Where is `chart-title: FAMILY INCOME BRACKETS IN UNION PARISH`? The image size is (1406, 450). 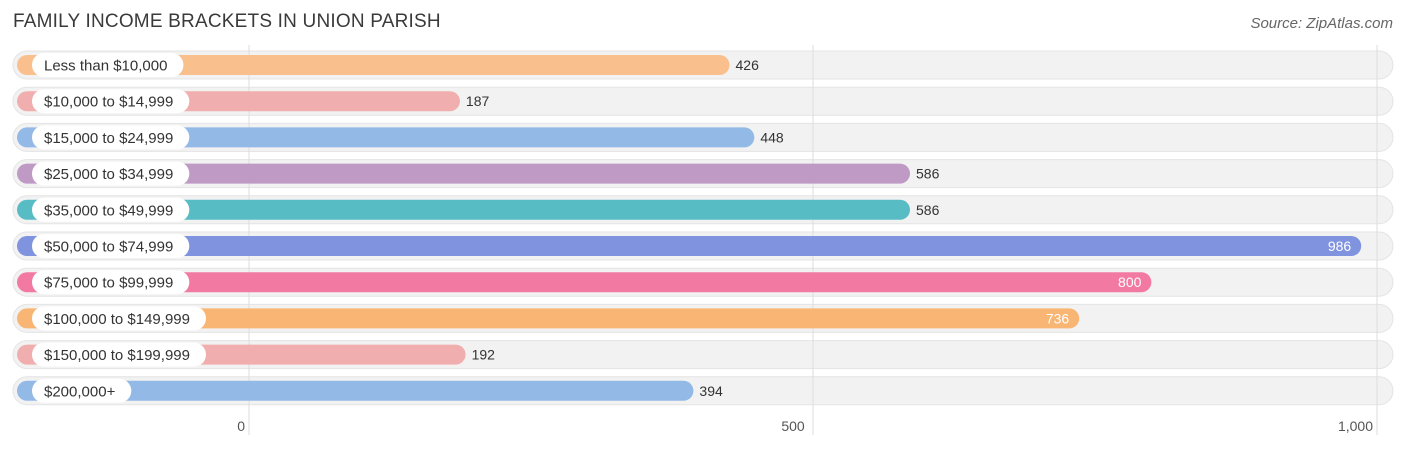
chart-title: FAMILY INCOME BRACKETS IN UNION PARISH is located at coordinates (227, 21).